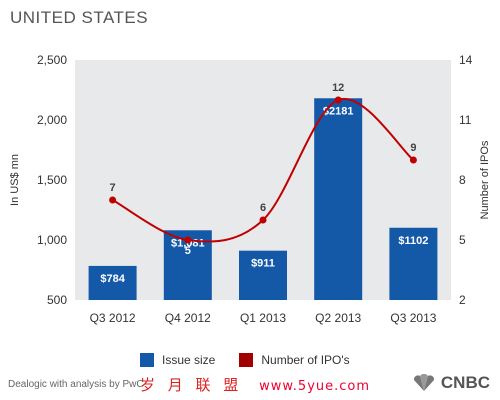 The height and width of the screenshot is (400, 500). I want to click on legend-item-issue-size: Issue size, so click(177, 360).